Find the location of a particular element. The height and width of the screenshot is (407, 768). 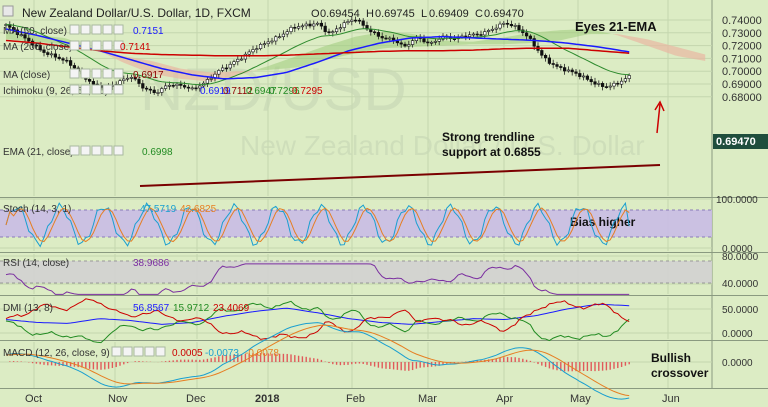

time-tick: 2018 is located at coordinates (267, 399).